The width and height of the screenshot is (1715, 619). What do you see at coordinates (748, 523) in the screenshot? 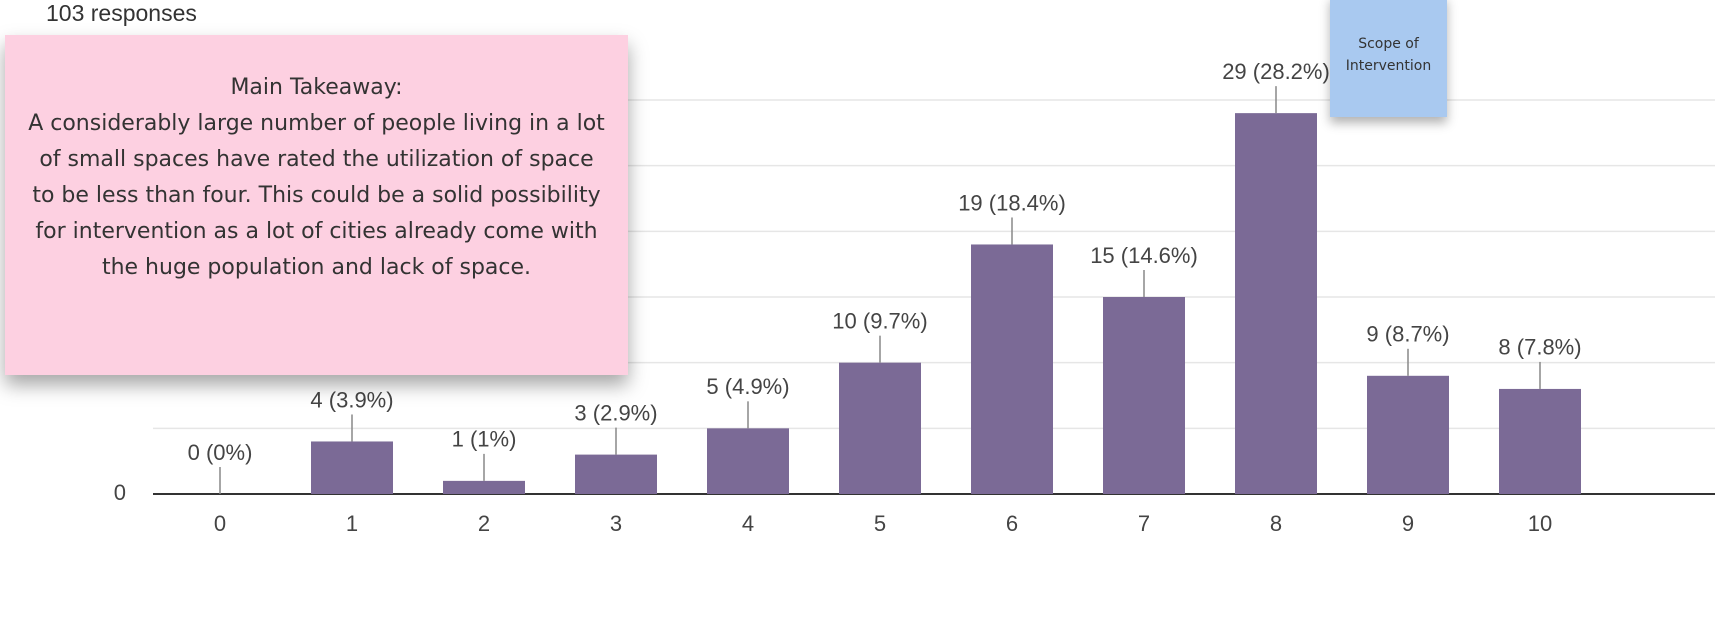
I see `x-tick-label: 4` at bounding box center [748, 523].